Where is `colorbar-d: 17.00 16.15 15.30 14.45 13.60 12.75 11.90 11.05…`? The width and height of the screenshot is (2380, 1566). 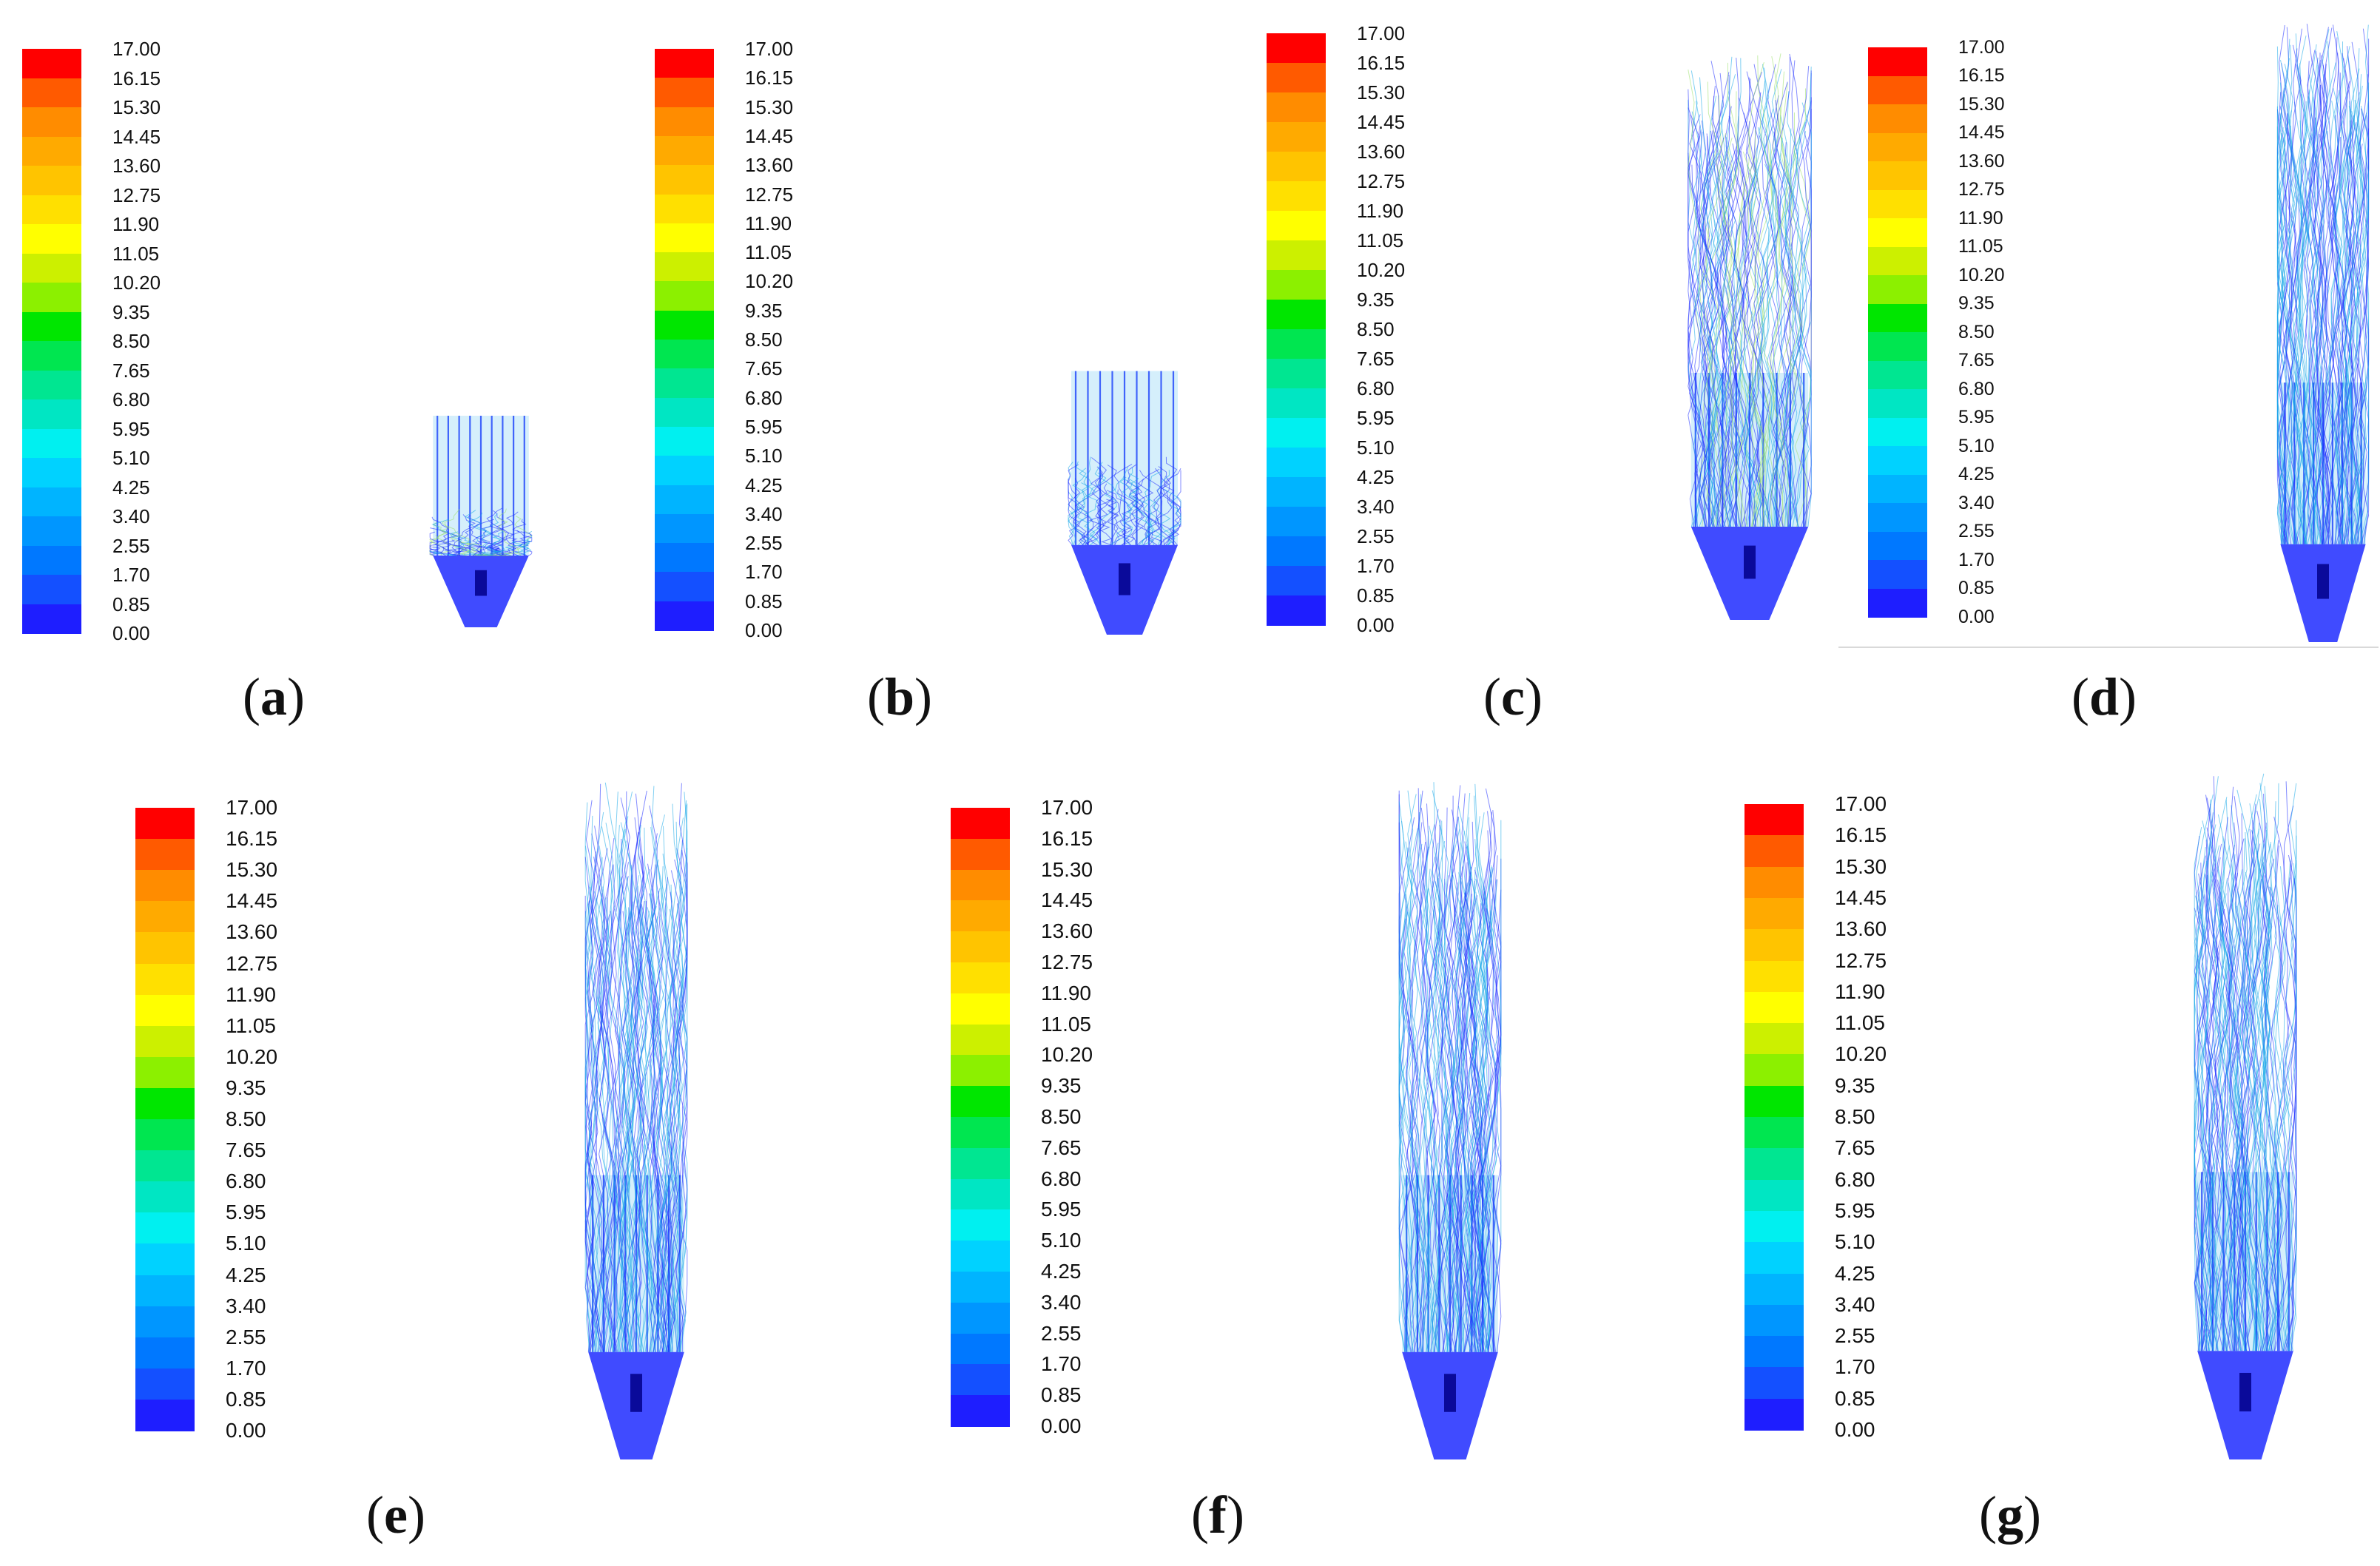 colorbar-d: 17.00 16.15 15.30 14.45 13.60 12.75 11.90 11.05… is located at coordinates (1942, 332).